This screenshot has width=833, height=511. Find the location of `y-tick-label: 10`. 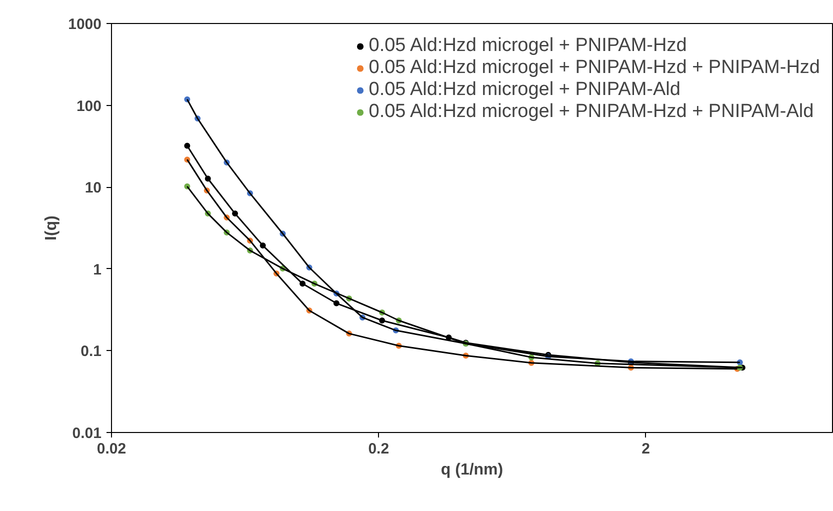

y-tick-label: 10 is located at coordinates (93, 188).